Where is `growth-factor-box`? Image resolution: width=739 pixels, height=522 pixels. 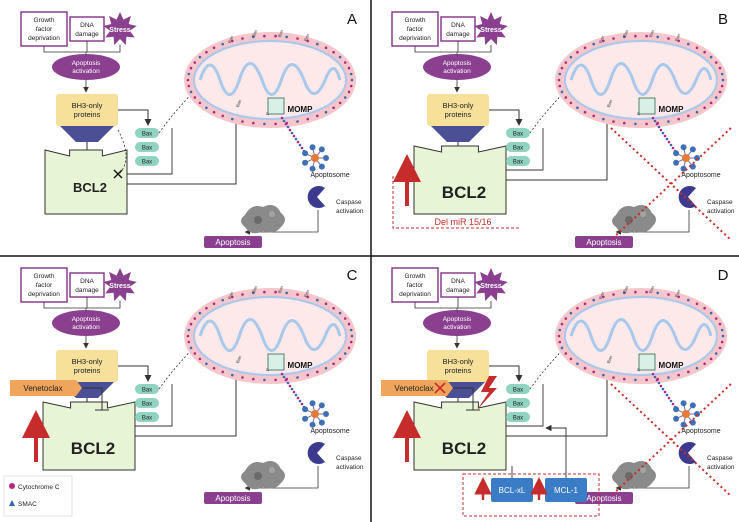
growth-factor-box is located at coordinates (415, 285).